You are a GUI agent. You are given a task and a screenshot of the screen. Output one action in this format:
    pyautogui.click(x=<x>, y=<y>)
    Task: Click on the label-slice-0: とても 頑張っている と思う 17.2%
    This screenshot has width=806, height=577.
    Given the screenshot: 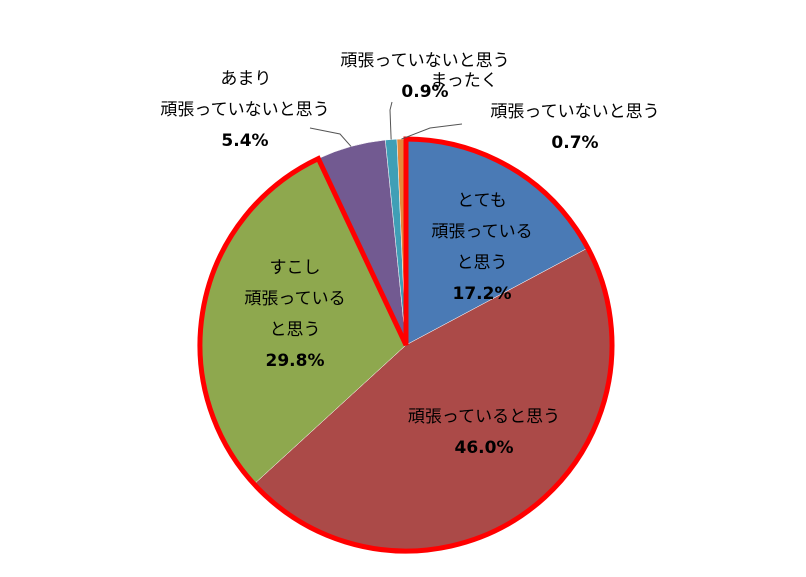 What is the action you would take?
    pyautogui.click(x=482, y=247)
    